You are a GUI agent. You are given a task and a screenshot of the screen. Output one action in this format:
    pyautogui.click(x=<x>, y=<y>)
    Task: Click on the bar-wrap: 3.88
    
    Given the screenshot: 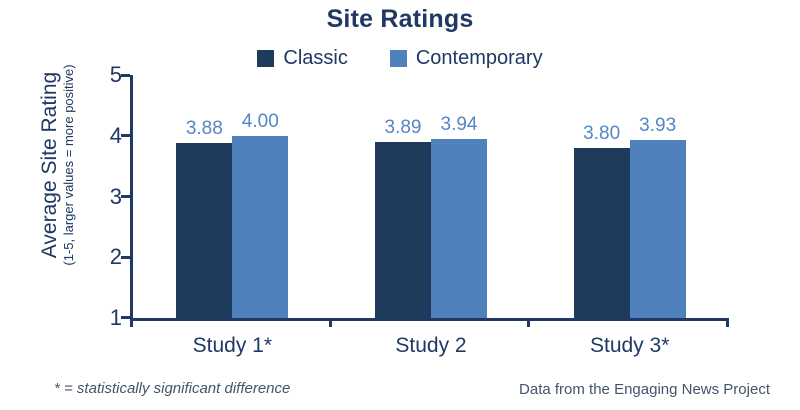 What is the action you would take?
    pyautogui.click(x=204, y=218)
    